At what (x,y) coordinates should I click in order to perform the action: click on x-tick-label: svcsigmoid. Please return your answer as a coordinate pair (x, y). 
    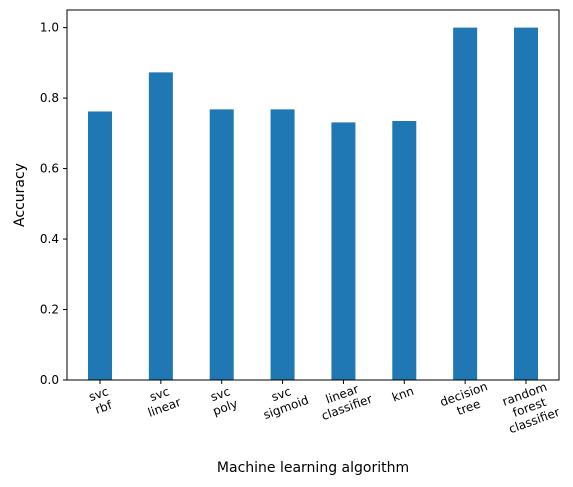
    Looking at the image, I should click on (284, 401).